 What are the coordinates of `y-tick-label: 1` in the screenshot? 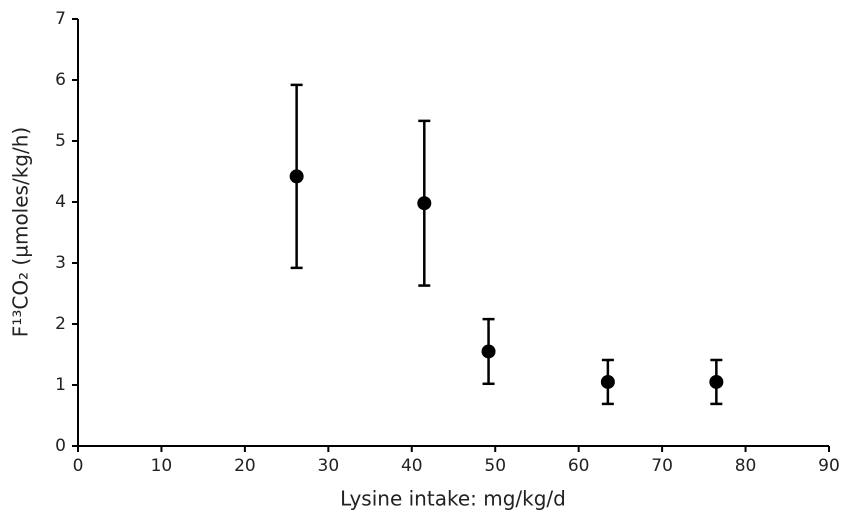 It's located at (60, 385).